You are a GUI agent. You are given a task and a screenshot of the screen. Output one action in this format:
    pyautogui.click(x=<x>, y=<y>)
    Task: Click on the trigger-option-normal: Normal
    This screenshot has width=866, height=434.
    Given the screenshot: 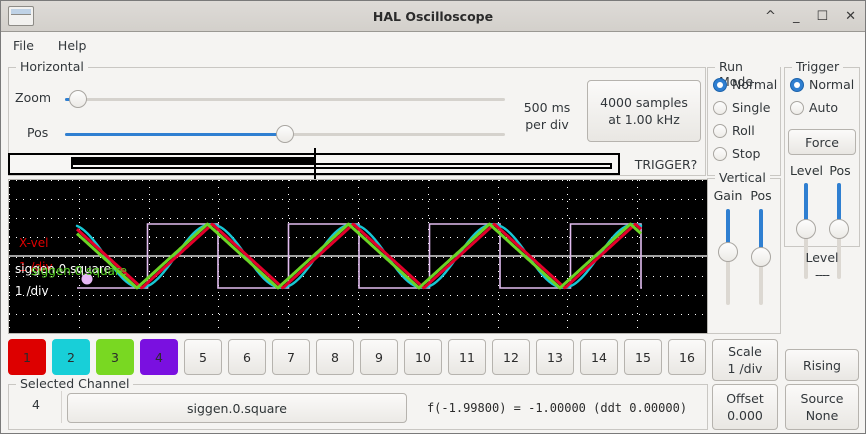 What is the action you would take?
    pyautogui.click(x=822, y=84)
    